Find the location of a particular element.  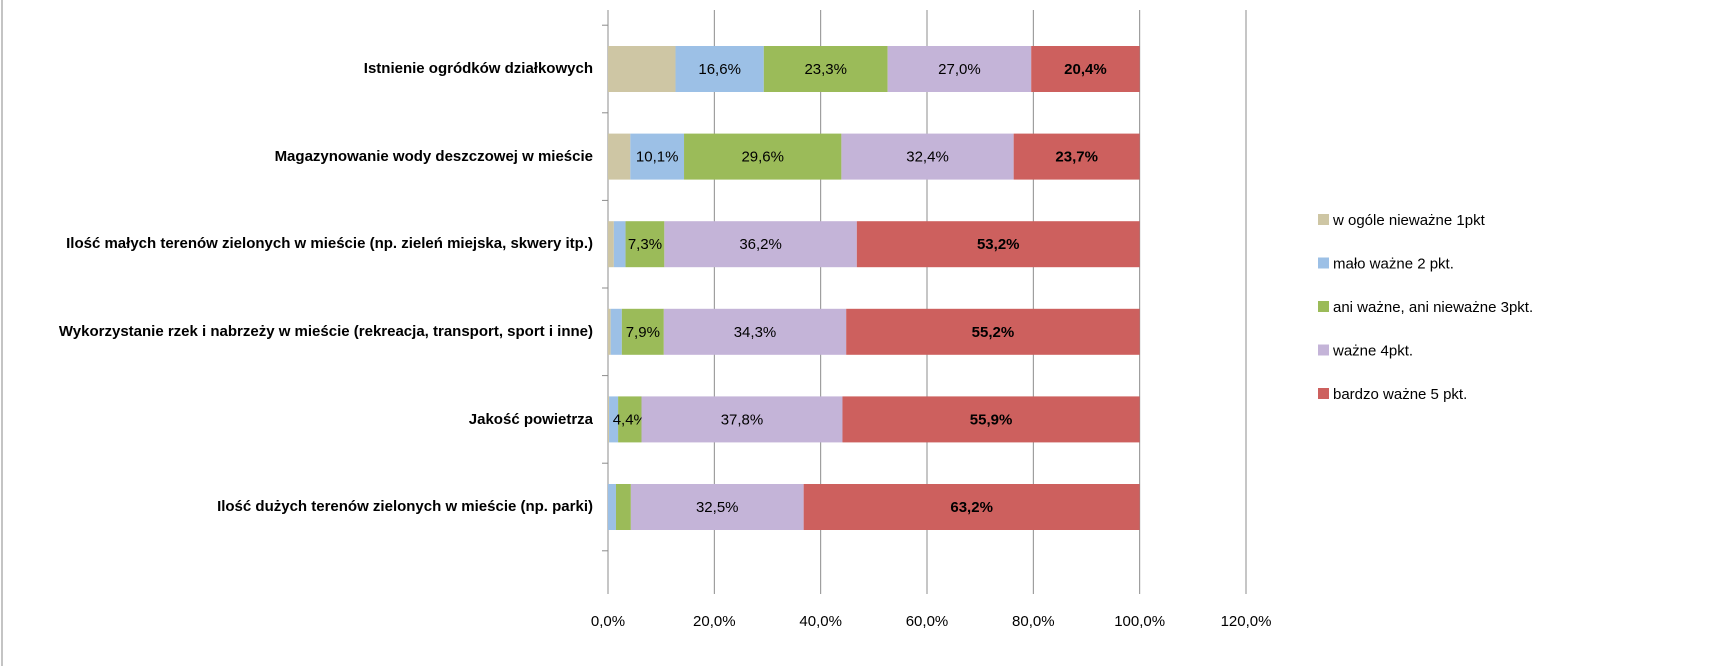

data-label: 55,2% is located at coordinates (993, 332).